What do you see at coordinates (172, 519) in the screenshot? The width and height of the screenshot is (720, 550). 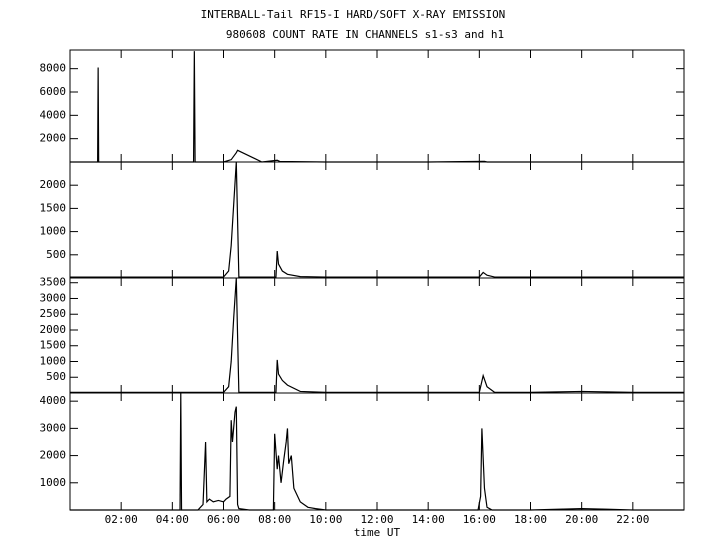 I see `x-tick-label: 04:00` at bounding box center [172, 519].